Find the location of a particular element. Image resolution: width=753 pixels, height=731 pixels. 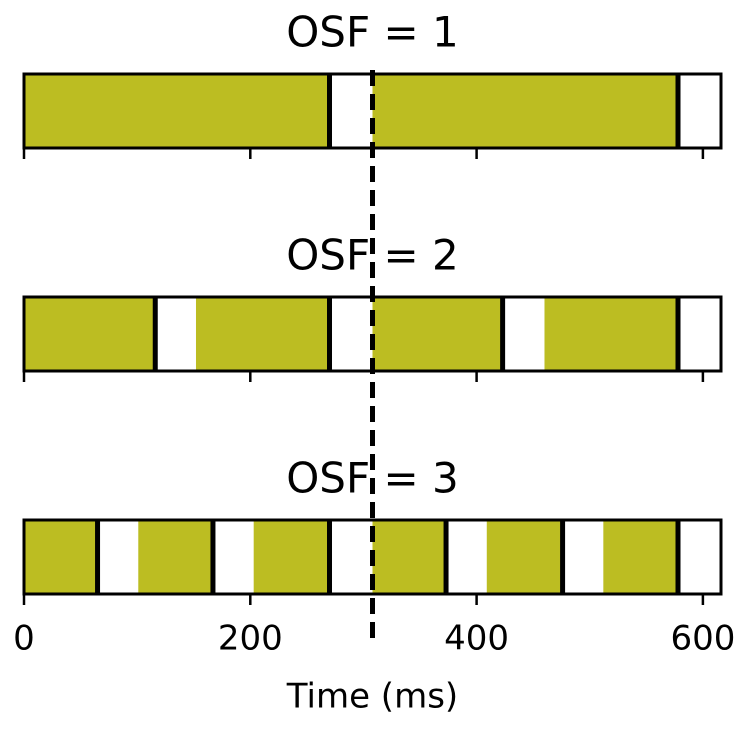

x-axis-label: Time (ms) is located at coordinates (372, 697).